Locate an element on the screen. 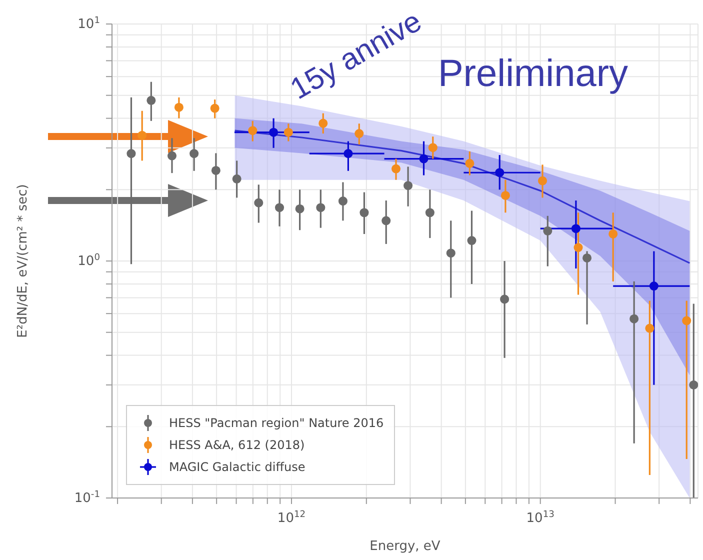  y-tick-label: 10$^{0}$ is located at coordinates (89, 261).